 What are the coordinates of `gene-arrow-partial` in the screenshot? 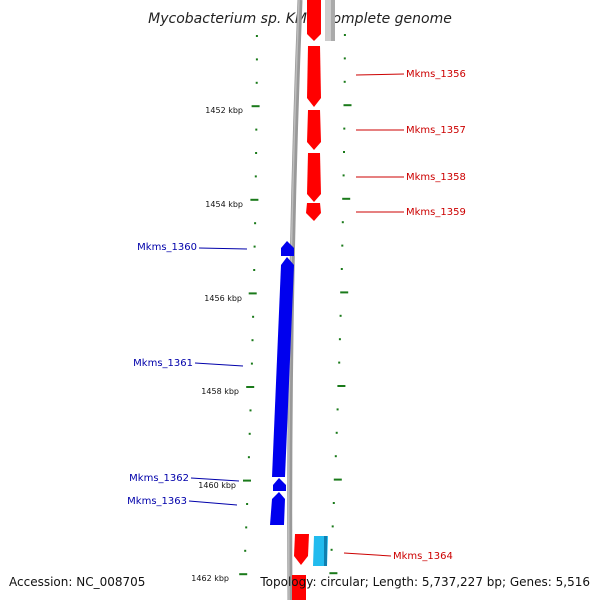 It's located at (314, 20).